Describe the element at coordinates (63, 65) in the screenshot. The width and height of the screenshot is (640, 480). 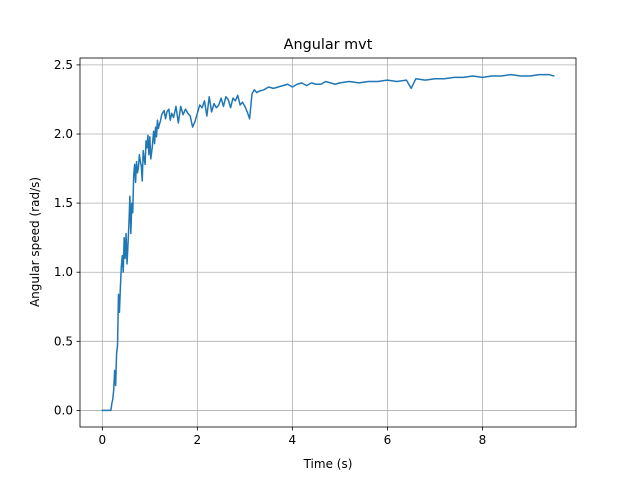
I see `y-tick-label: 2.5` at that location.